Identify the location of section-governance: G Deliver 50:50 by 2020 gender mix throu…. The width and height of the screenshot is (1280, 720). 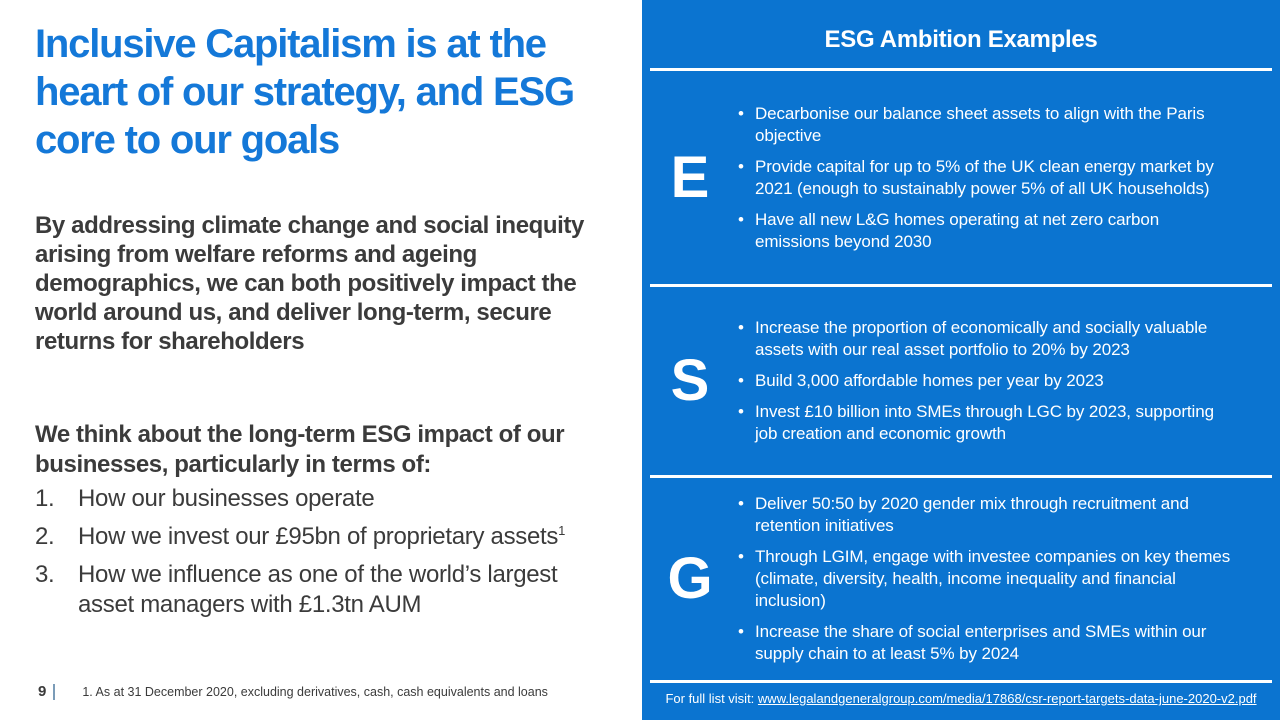
(961, 579).